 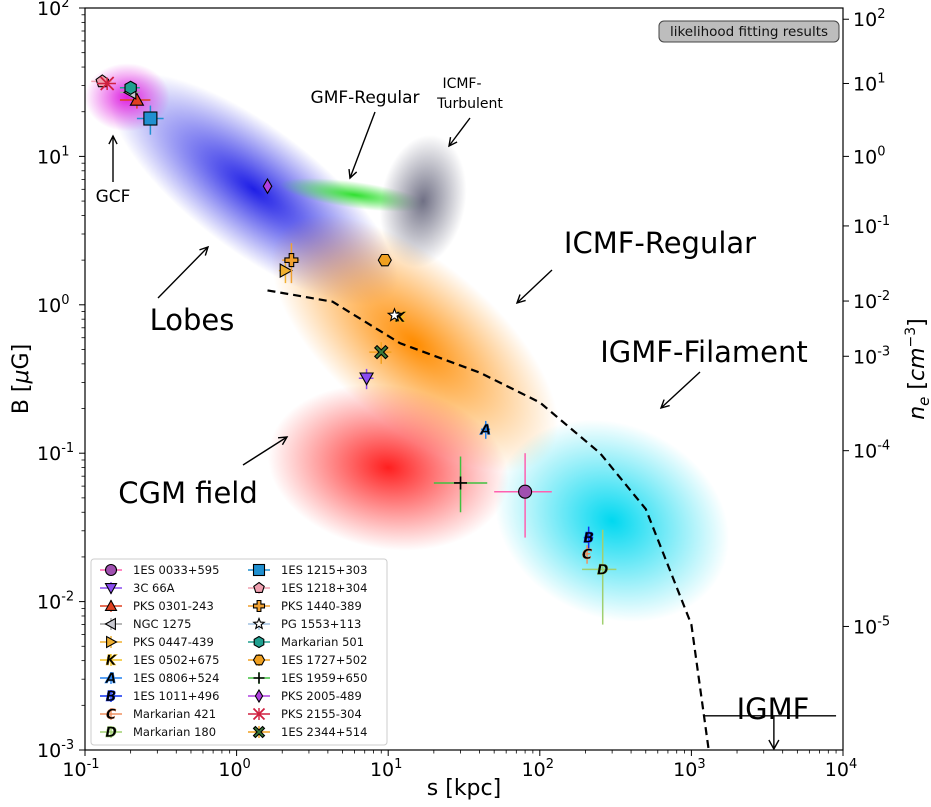 I want to click on annotation-lobes: Lobes, so click(x=192, y=320).